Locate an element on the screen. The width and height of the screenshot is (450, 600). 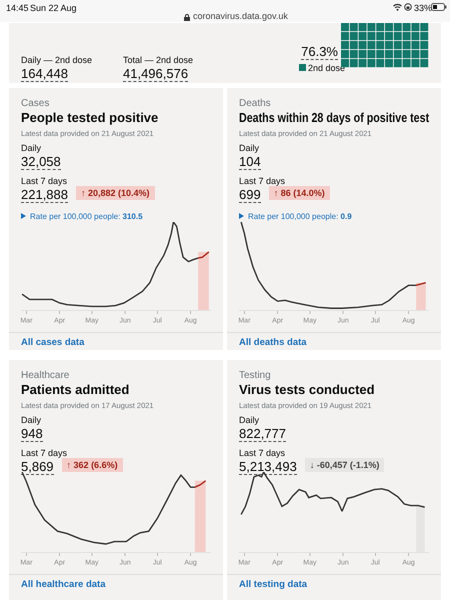
text: 822,777 is located at coordinates (262, 434).